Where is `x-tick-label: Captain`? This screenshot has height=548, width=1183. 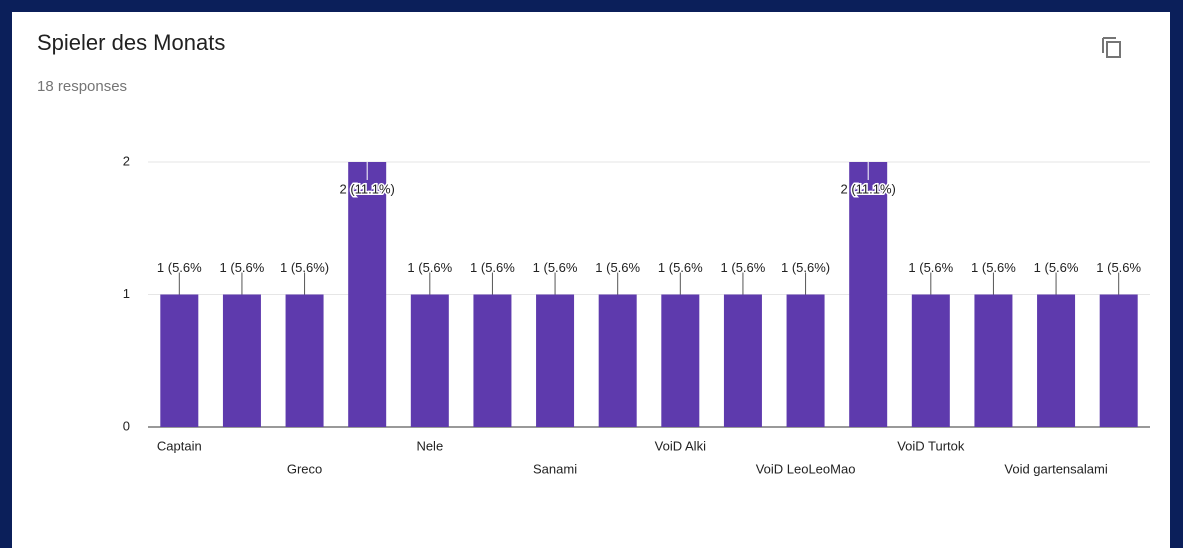
x-tick-label: Captain is located at coordinates (179, 445).